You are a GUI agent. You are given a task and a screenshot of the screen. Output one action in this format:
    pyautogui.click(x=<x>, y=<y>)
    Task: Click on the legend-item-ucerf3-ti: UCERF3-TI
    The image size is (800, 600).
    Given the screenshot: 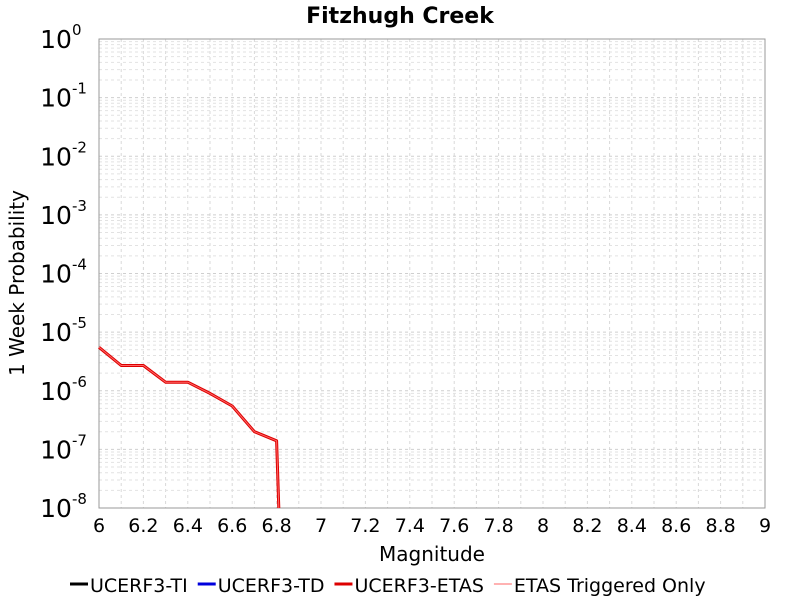 What is the action you would take?
    pyautogui.click(x=129, y=586)
    